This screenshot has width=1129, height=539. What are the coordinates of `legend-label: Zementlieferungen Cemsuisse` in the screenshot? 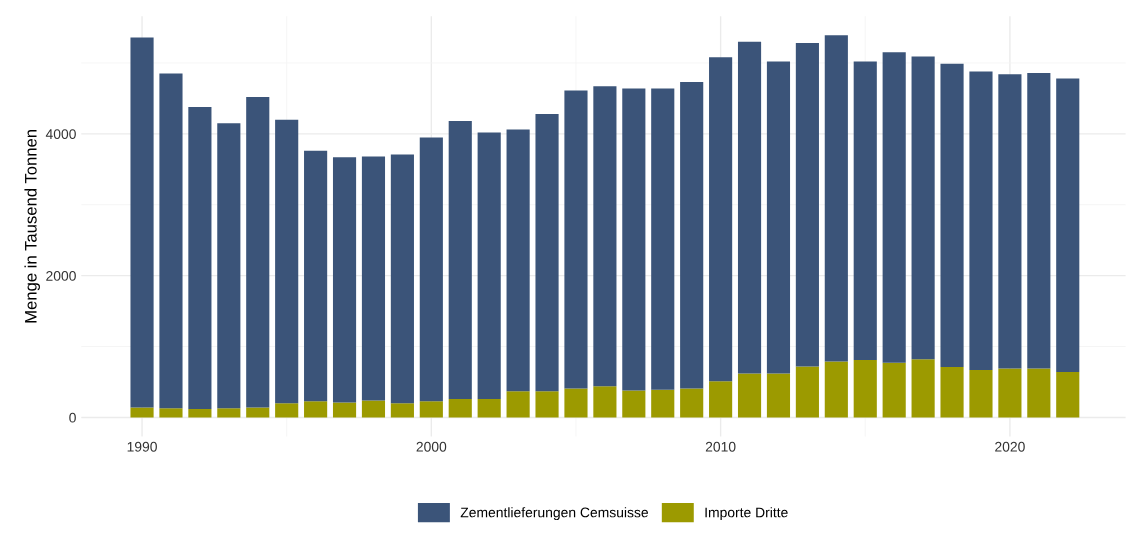 It's located at (554, 514).